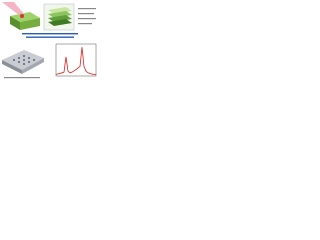  What do you see at coordinates (22, 78) in the screenshot?
I see `panel-caption` at bounding box center [22, 78].